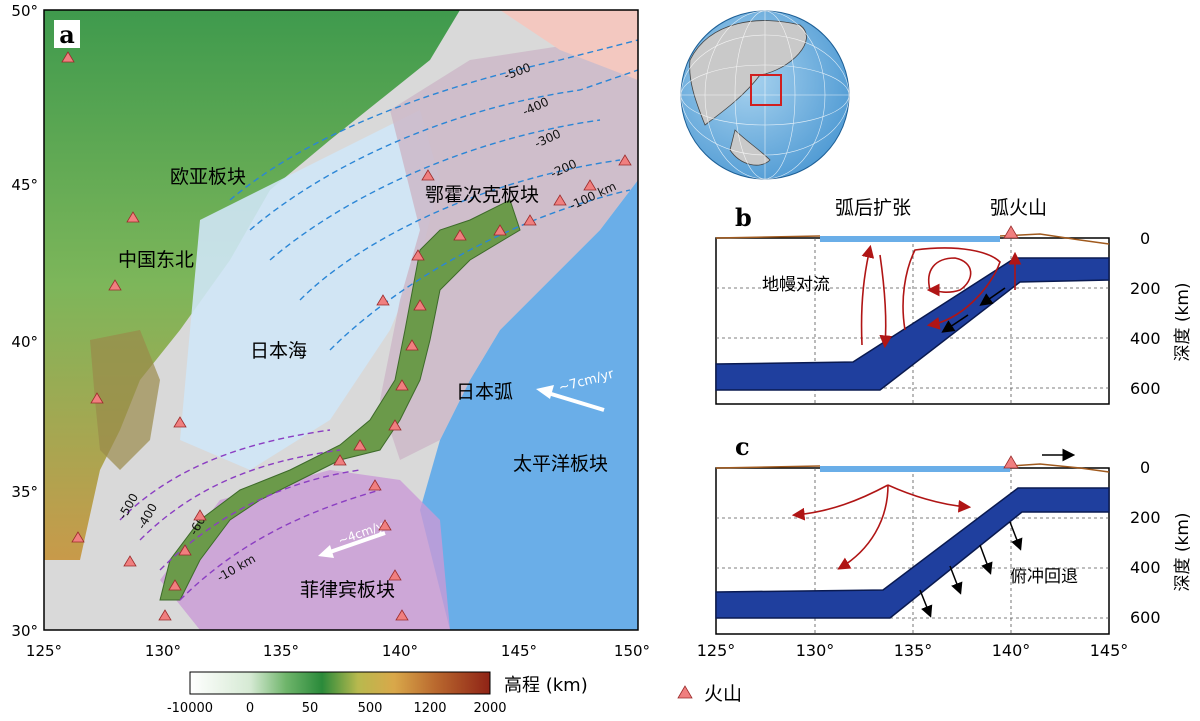  Describe the element at coordinates (310, 708) in the screenshot. I see `colorbar-tick: 50` at that location.